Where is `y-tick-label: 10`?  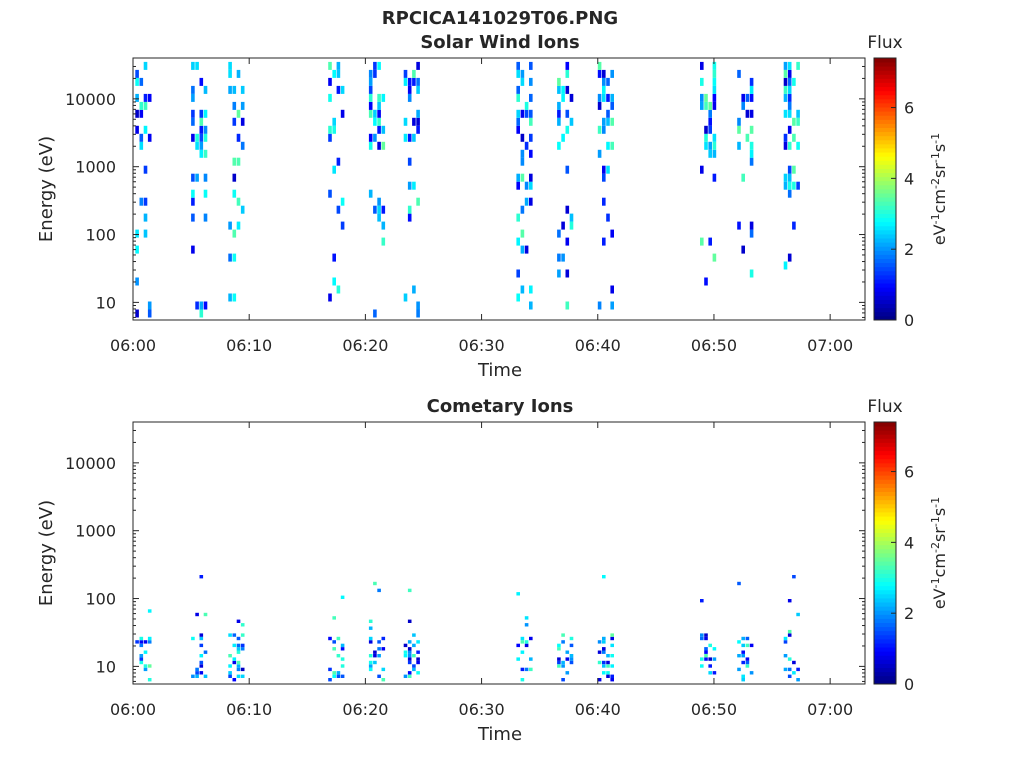
y-tick-label: 10 is located at coordinates (106, 302).